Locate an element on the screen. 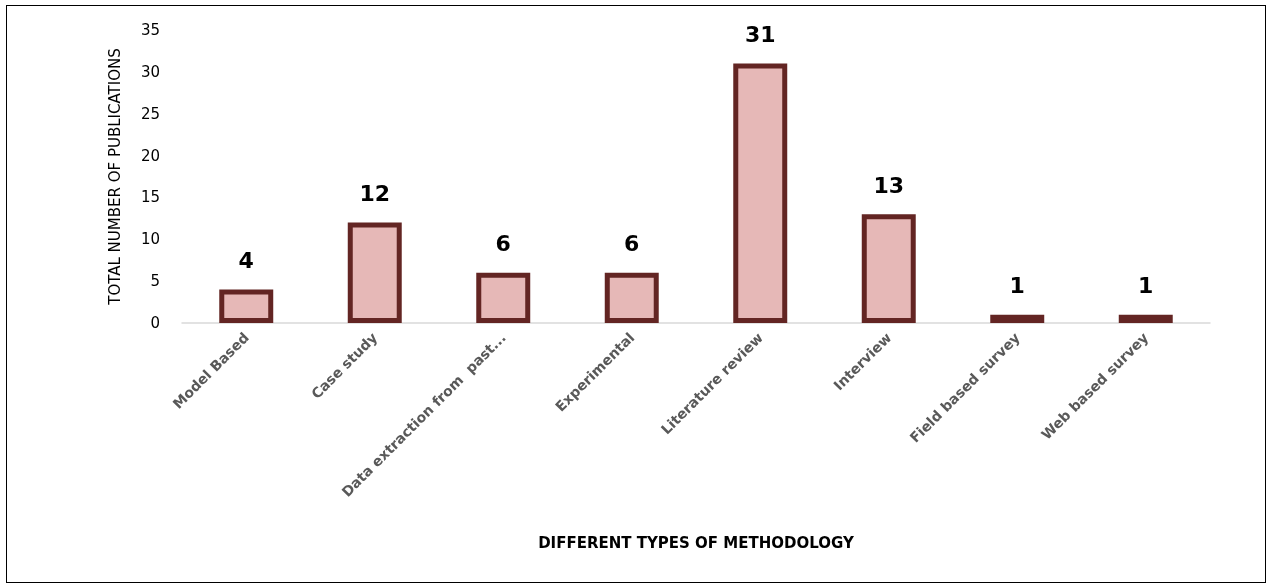 The width and height of the screenshot is (1277, 588). y-tick-label: 15 is located at coordinates (150, 197).